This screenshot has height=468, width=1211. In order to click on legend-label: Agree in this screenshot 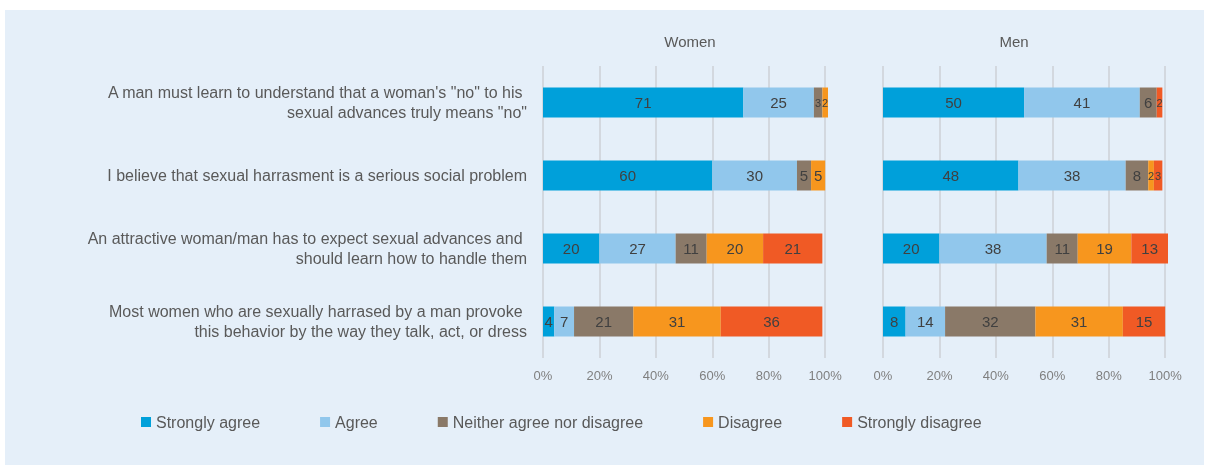, I will do `click(356, 422)`.